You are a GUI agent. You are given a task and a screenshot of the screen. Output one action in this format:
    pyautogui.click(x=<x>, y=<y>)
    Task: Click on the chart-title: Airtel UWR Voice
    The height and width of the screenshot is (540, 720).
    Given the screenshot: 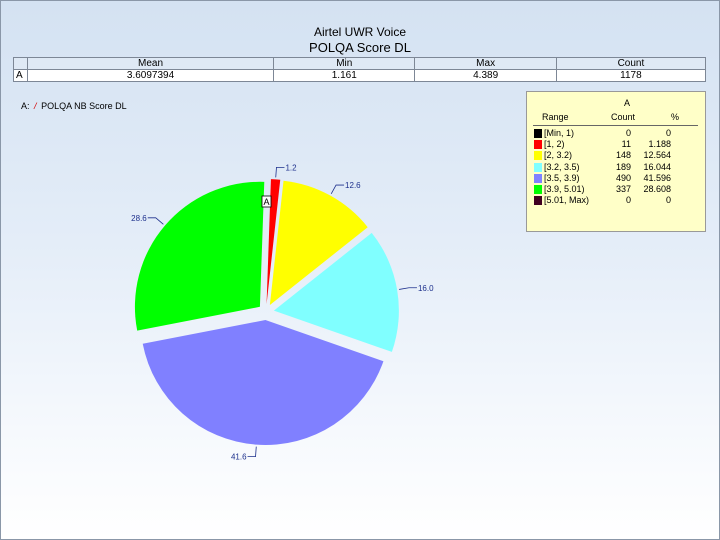 What is the action you would take?
    pyautogui.click(x=360, y=32)
    